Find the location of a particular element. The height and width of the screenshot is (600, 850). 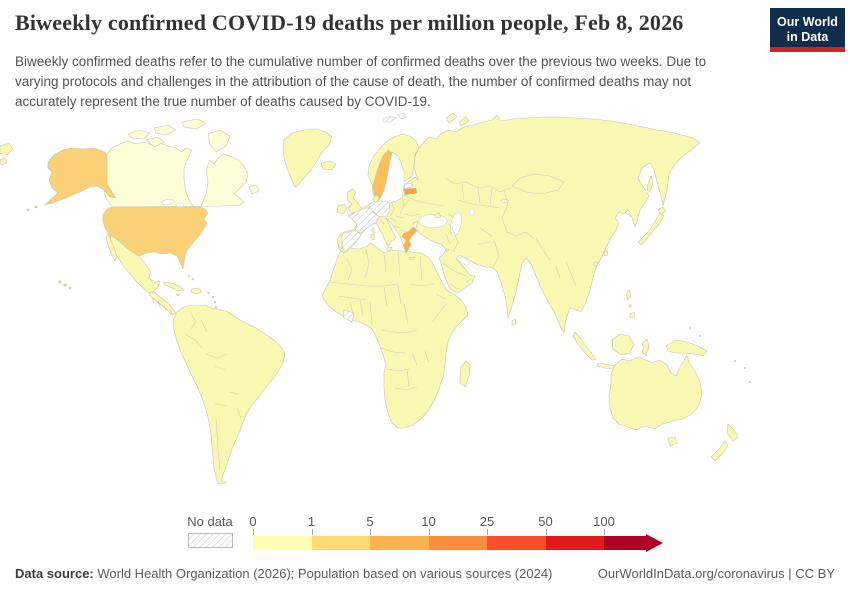

country-france is located at coordinates (364, 220).